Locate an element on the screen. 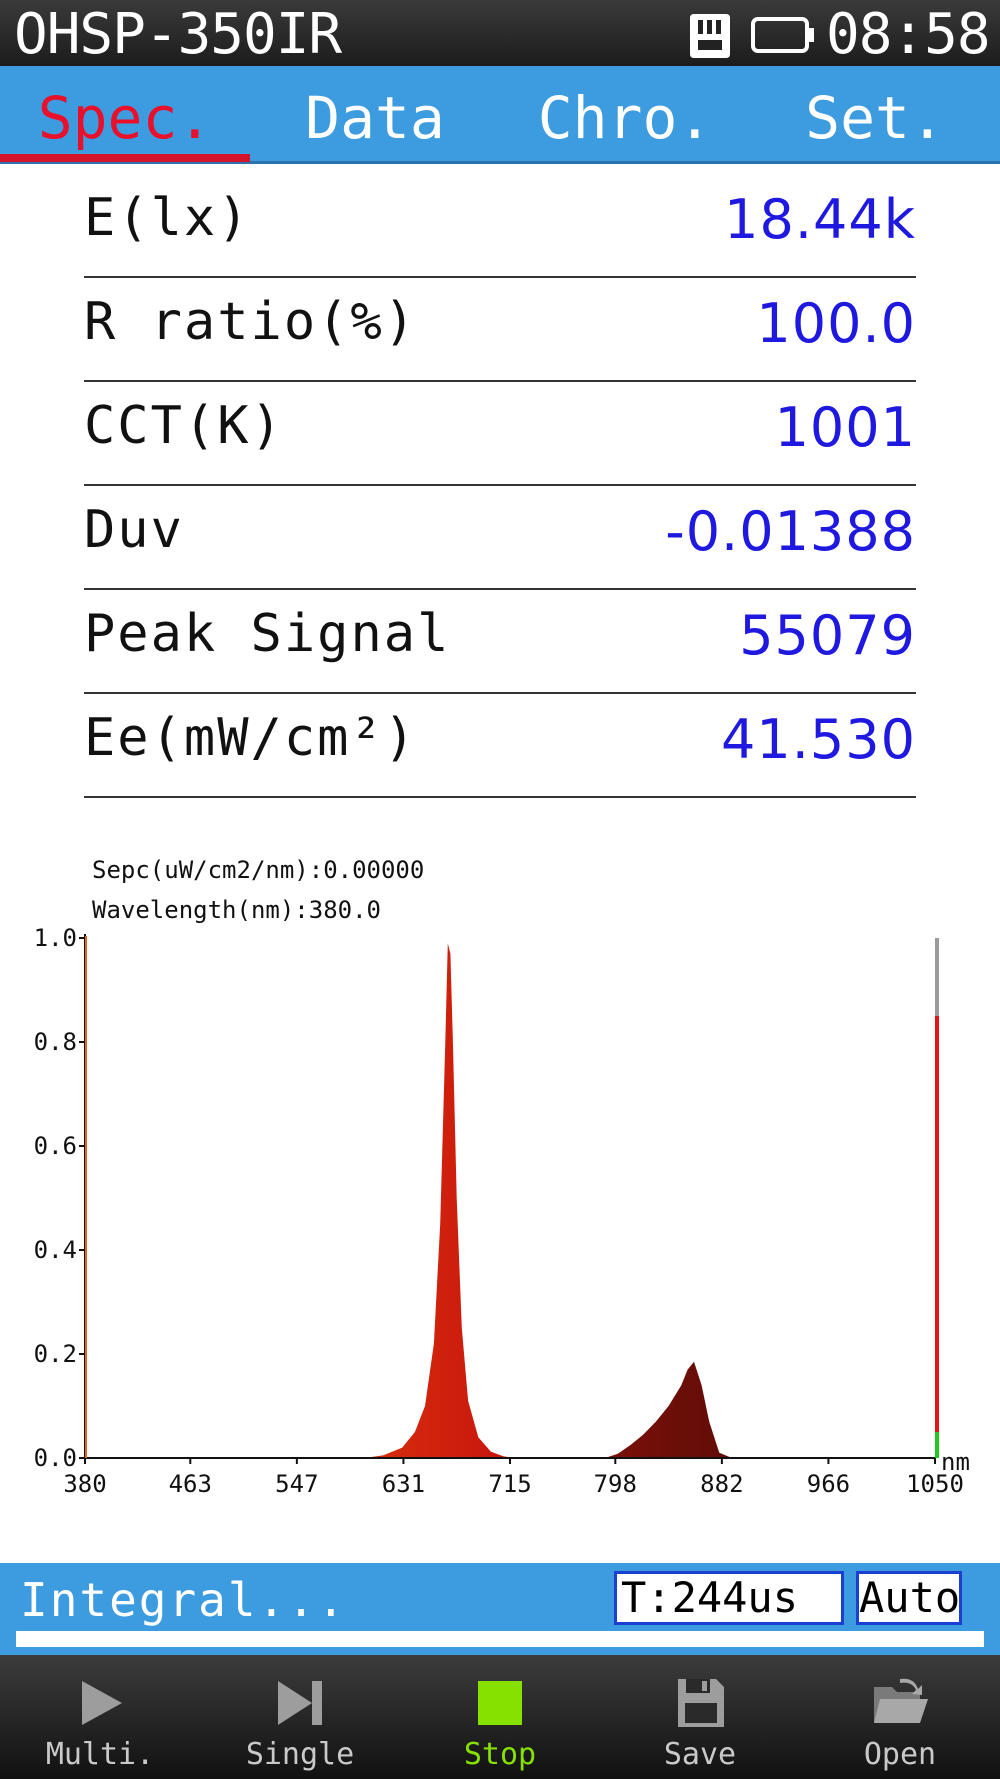  metric-label: Duv is located at coordinates (134, 530).